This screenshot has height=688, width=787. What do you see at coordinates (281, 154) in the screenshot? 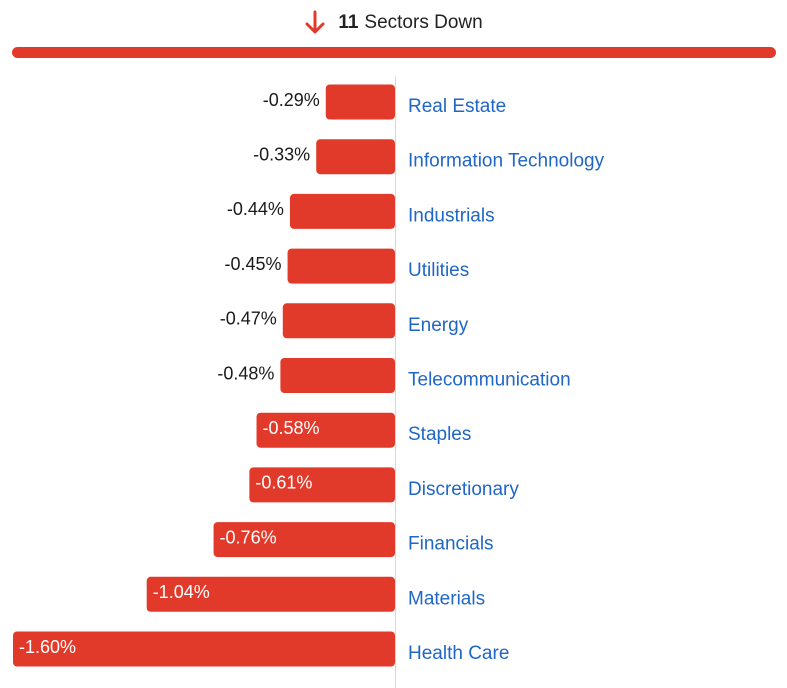
I see `value-label: -0.33%` at bounding box center [281, 154].